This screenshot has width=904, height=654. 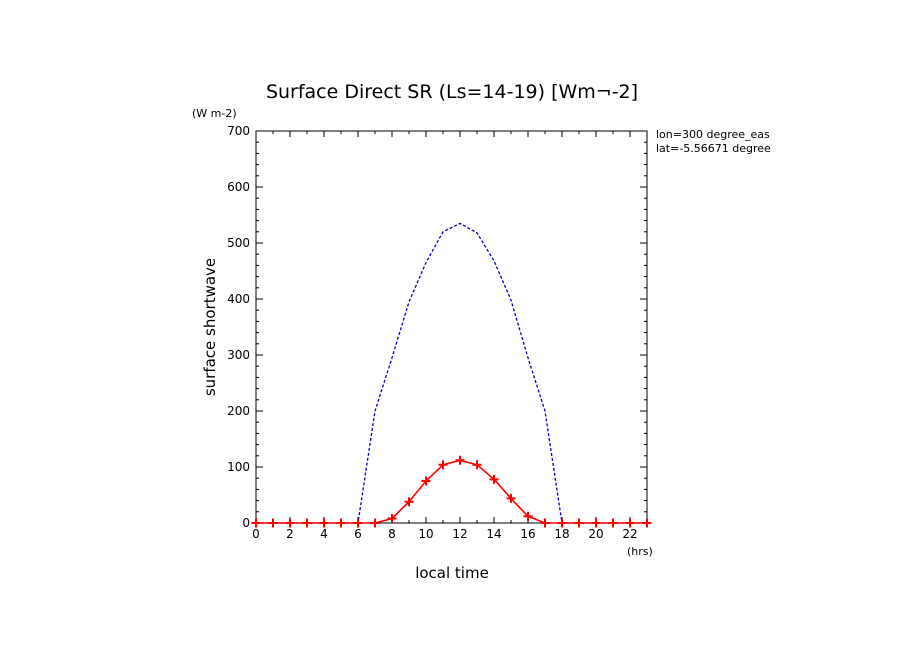 What do you see at coordinates (256, 534) in the screenshot?
I see `x-tick-label: 0` at bounding box center [256, 534].